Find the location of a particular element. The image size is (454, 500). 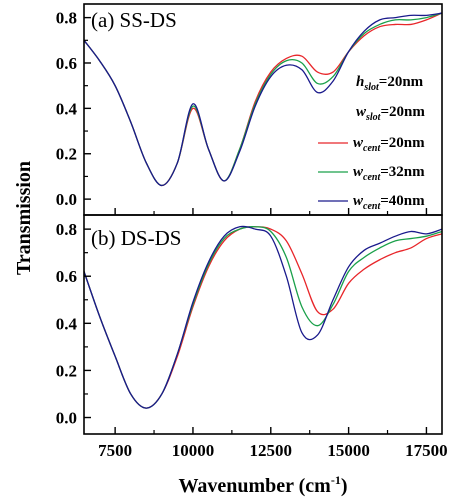

legend-blue-var: w is located at coordinates (358, 201).